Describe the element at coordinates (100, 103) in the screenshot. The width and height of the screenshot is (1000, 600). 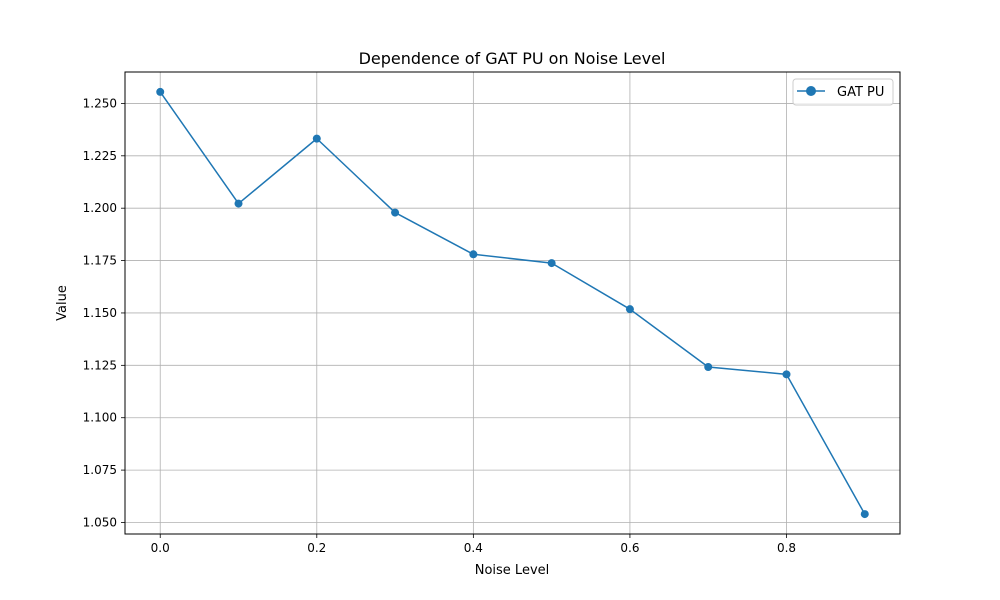
I see `y-tick-label: 1.250` at that location.